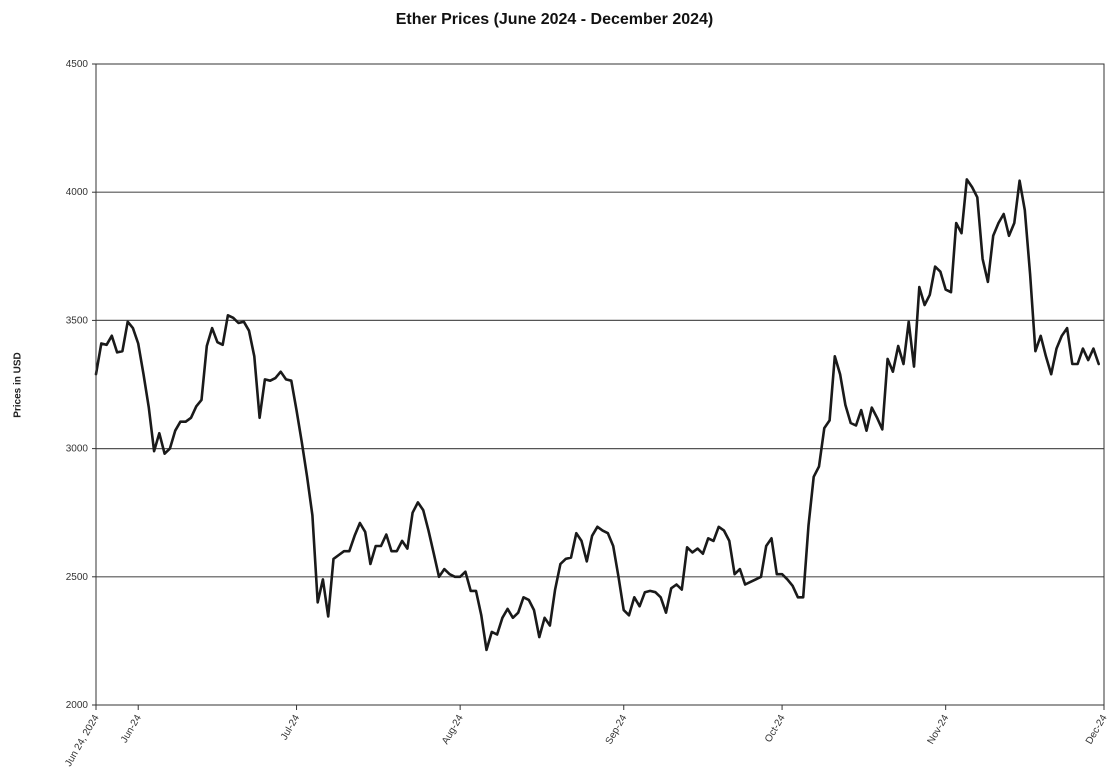 The image size is (1109, 781). Describe the element at coordinates (131, 729) in the screenshot. I see `x-tick-label: Jun-24` at that location.